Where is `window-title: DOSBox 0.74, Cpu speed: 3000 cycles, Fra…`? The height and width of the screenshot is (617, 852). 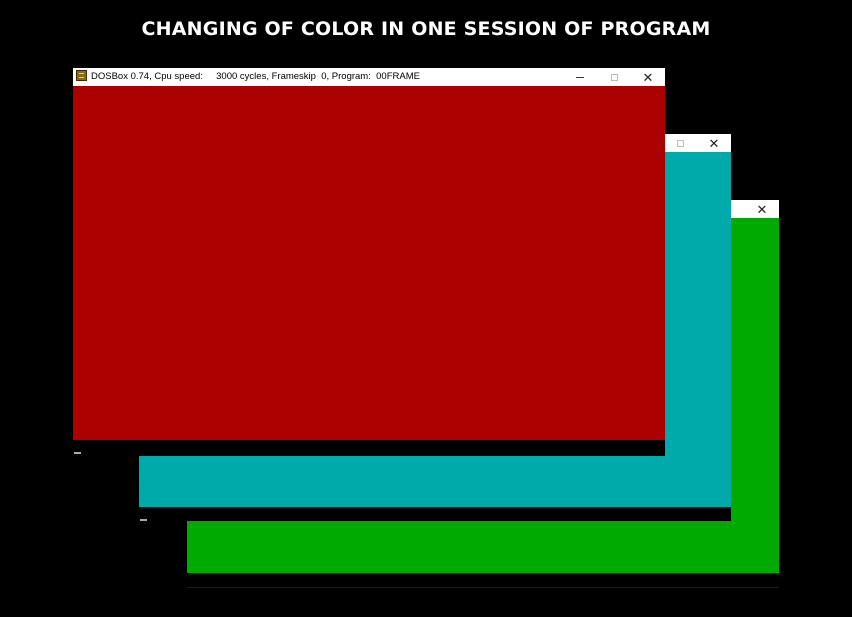 window-title: DOSBox 0.74, Cpu speed: 3000 cycles, Fra… is located at coordinates (255, 76).